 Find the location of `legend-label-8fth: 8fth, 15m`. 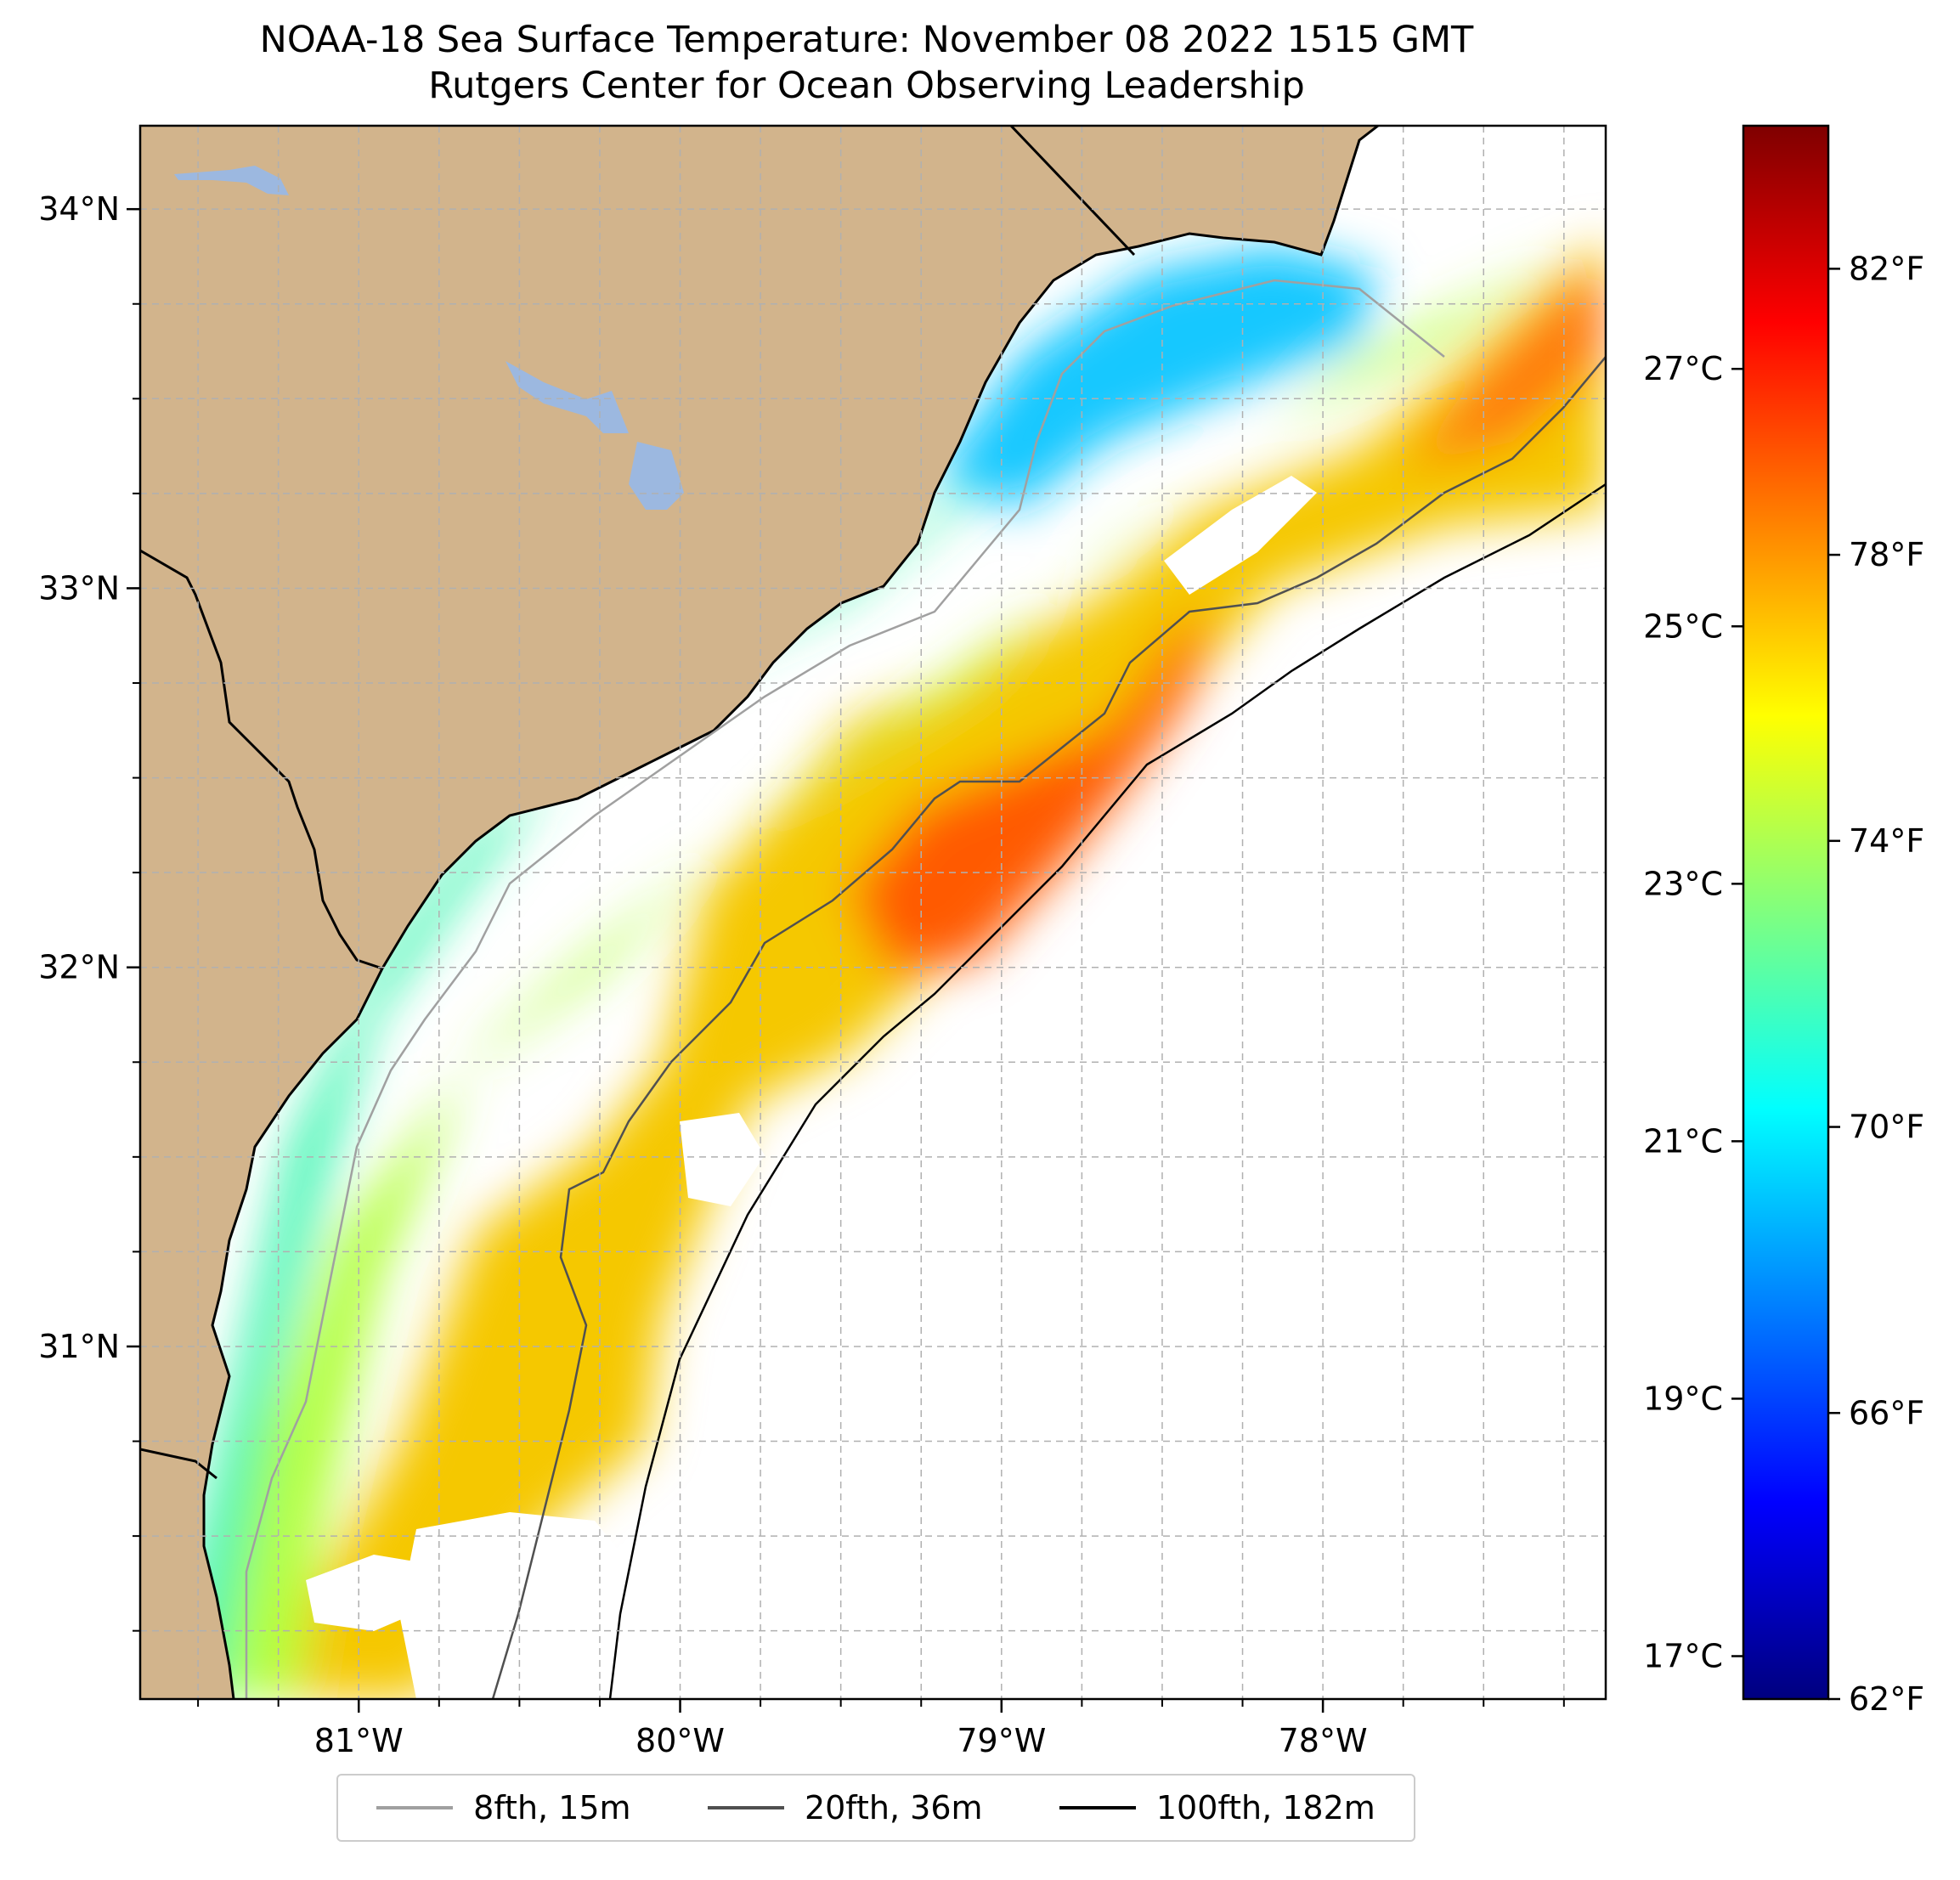

legend-label-8fth: 8fth, 15m is located at coordinates (552, 1807).